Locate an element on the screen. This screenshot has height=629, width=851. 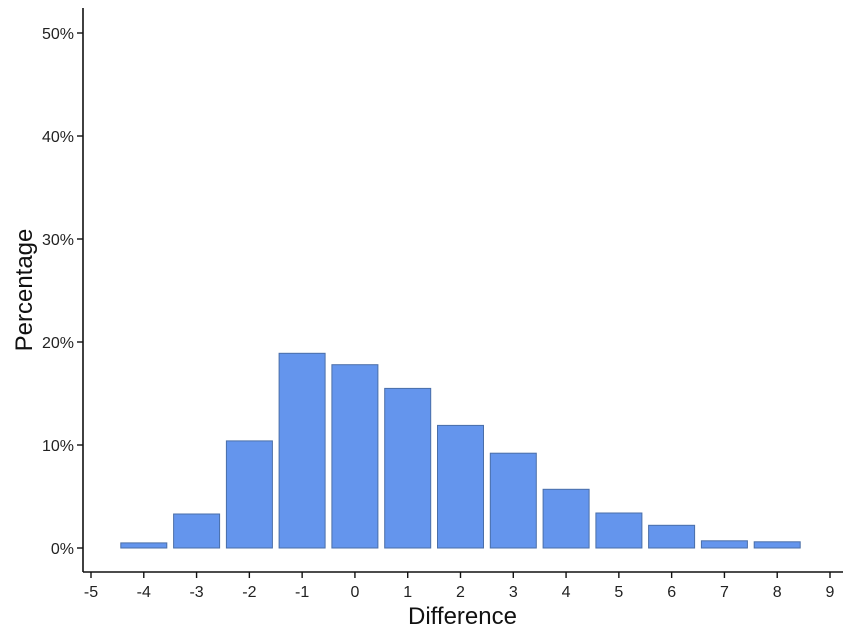
x-tick-label: -1 is located at coordinates (302, 592).